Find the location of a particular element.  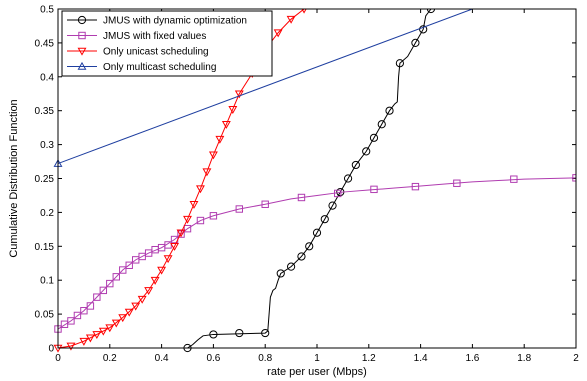

x-axis-label: rate per user (Mbps) is located at coordinates (317, 372).